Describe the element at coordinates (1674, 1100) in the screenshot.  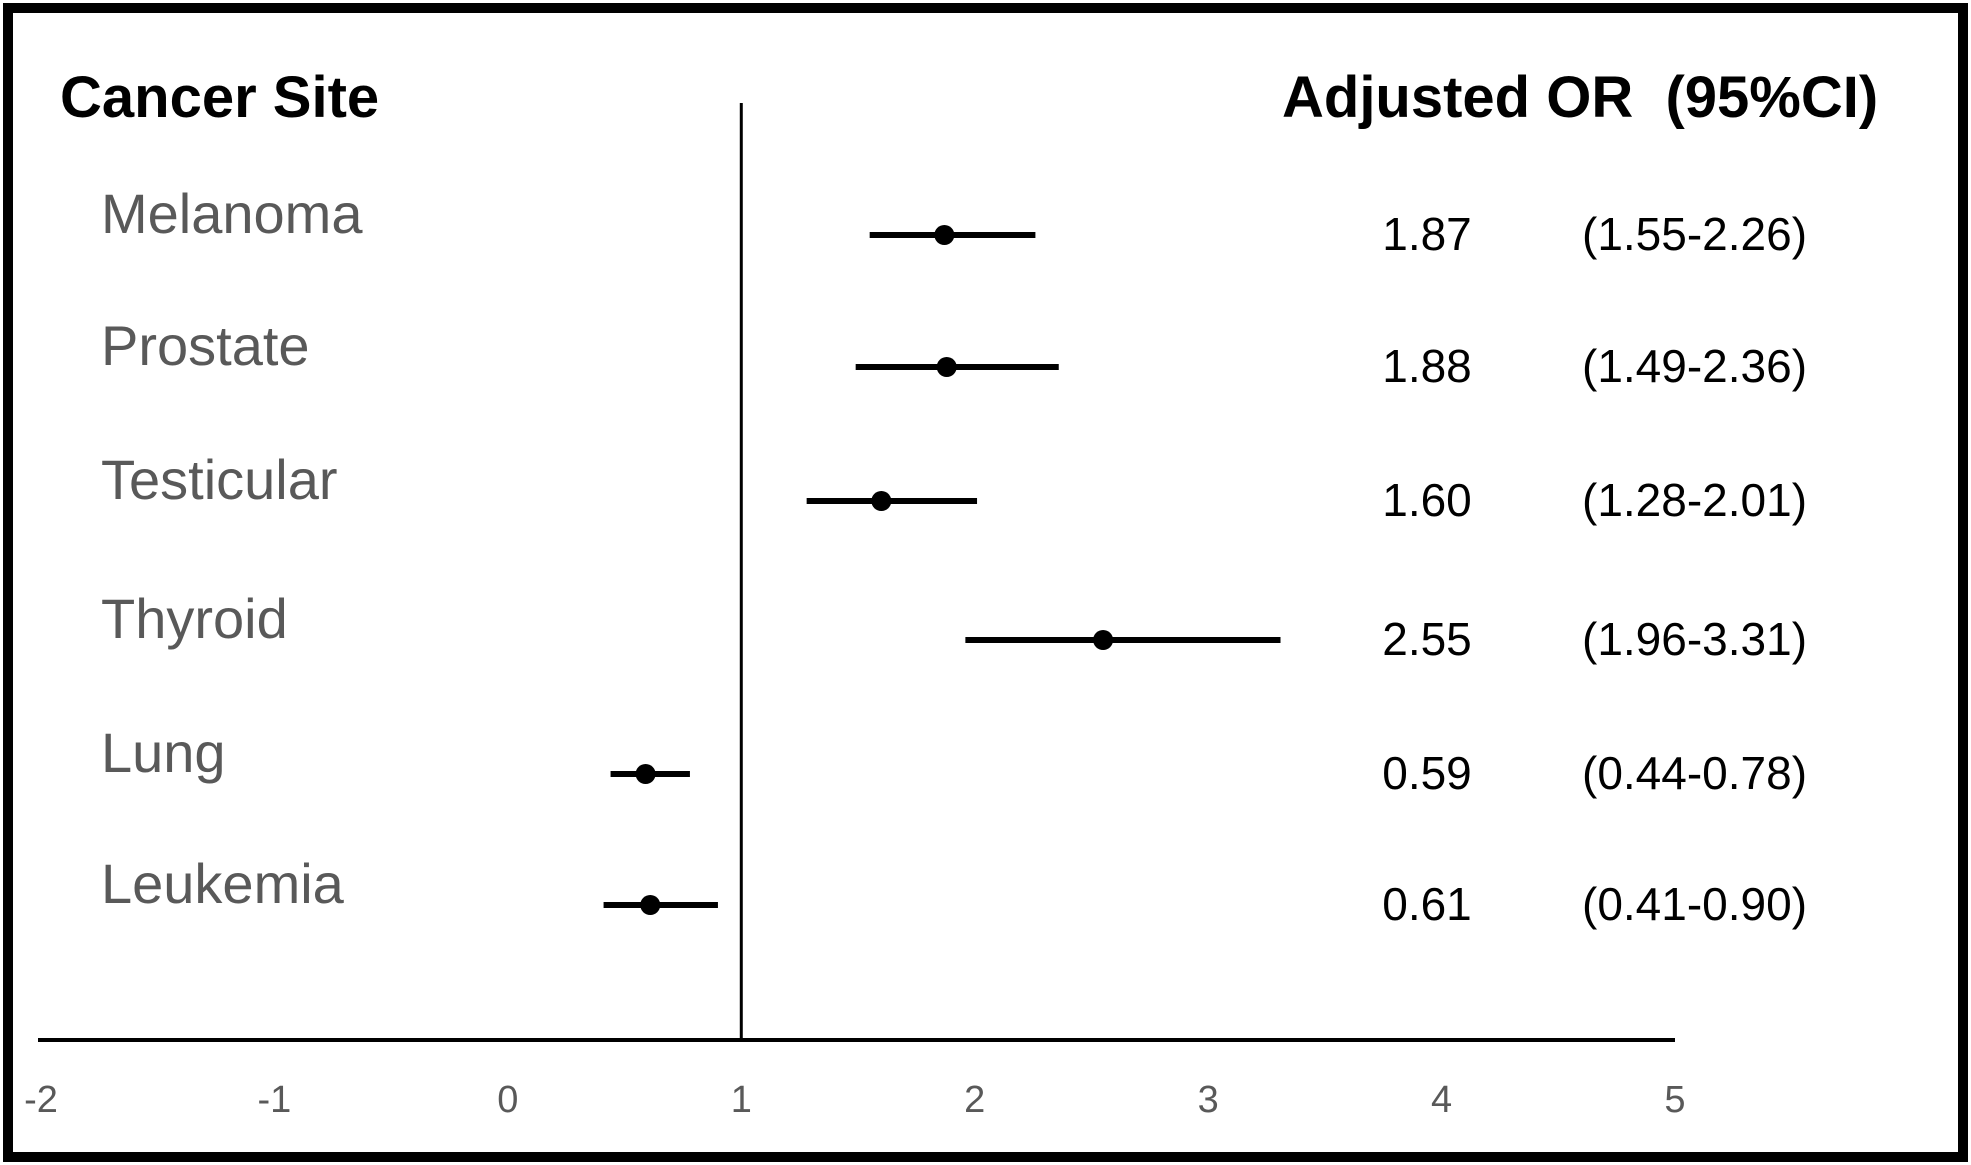
I see `x-tick-label: 5` at that location.